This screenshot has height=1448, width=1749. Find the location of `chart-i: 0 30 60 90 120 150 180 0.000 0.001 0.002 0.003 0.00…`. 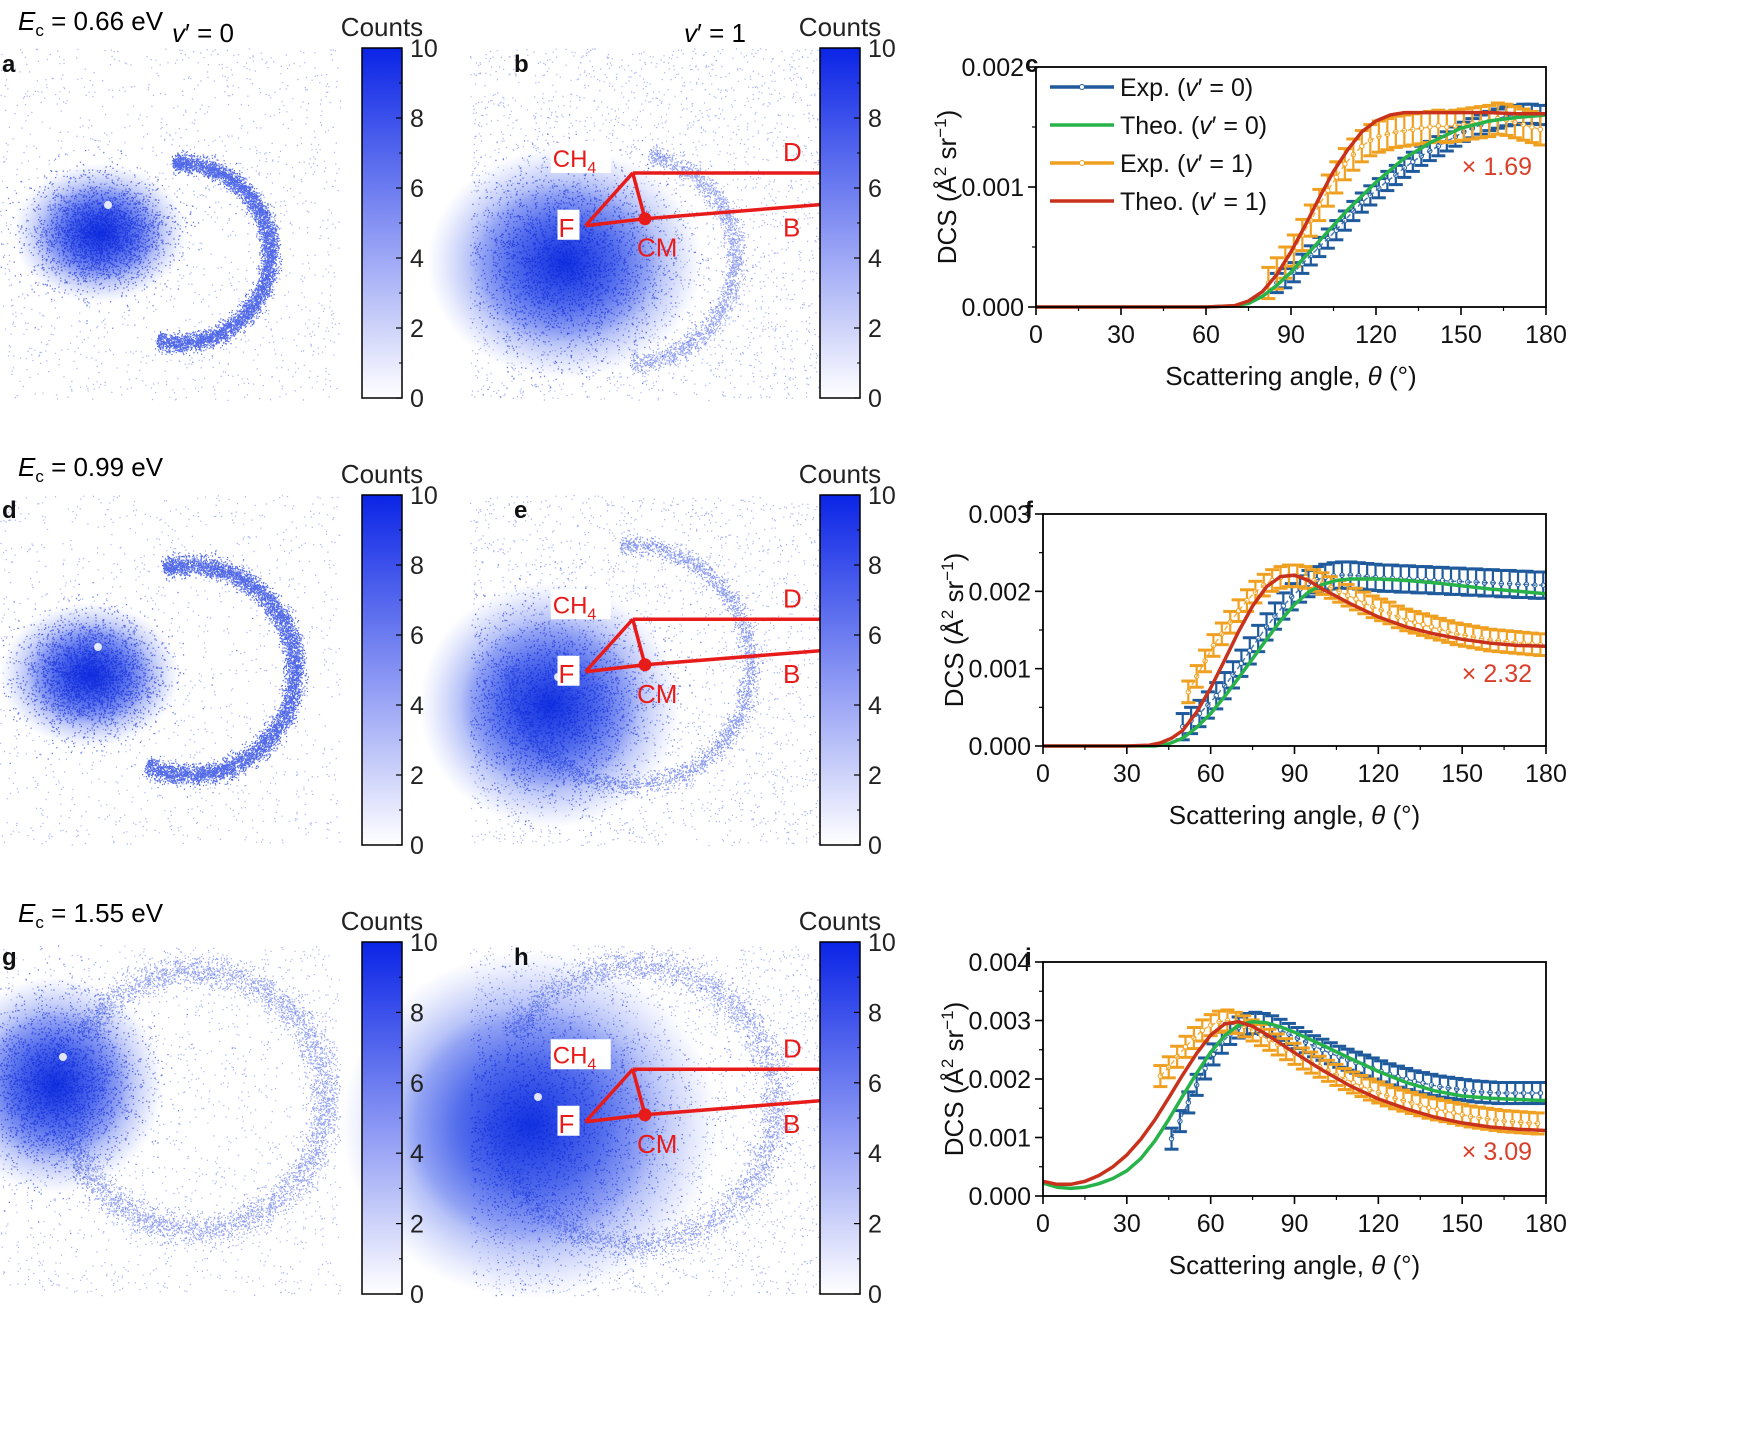

chart-i: 0 30 60 90 120 150 180 0.000 0.001 0.002 0.003 0.00… is located at coordinates (1252, 1114).